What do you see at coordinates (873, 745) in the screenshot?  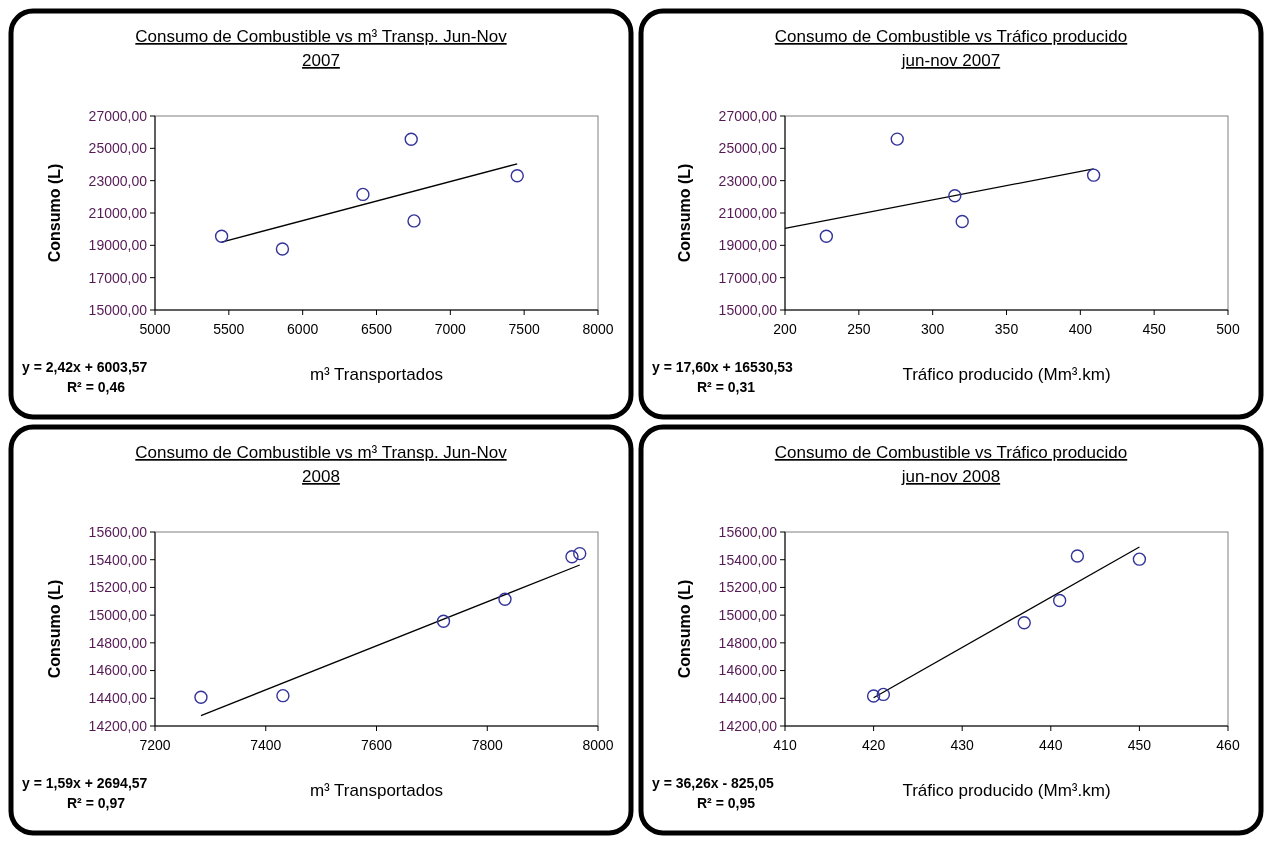 I see `x-tick-label: 420` at bounding box center [873, 745].